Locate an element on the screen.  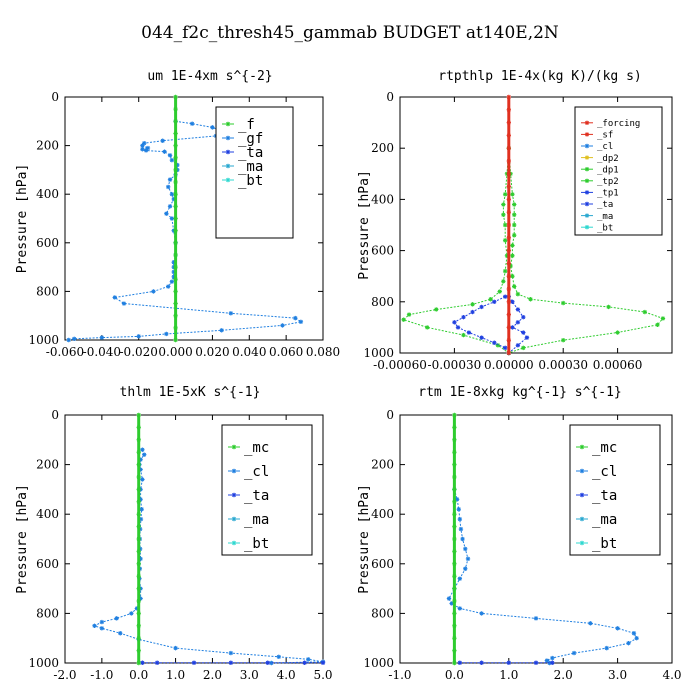
legend-entry: _dp1 is located at coordinates (608, 170).